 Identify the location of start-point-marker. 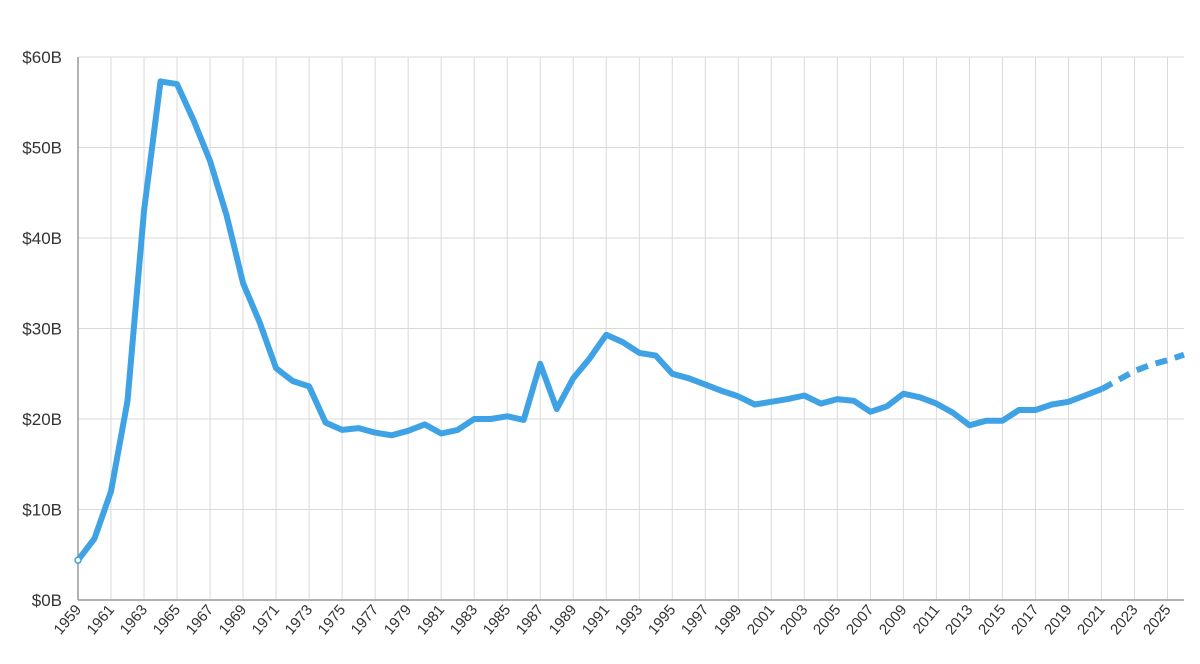
(78, 560).